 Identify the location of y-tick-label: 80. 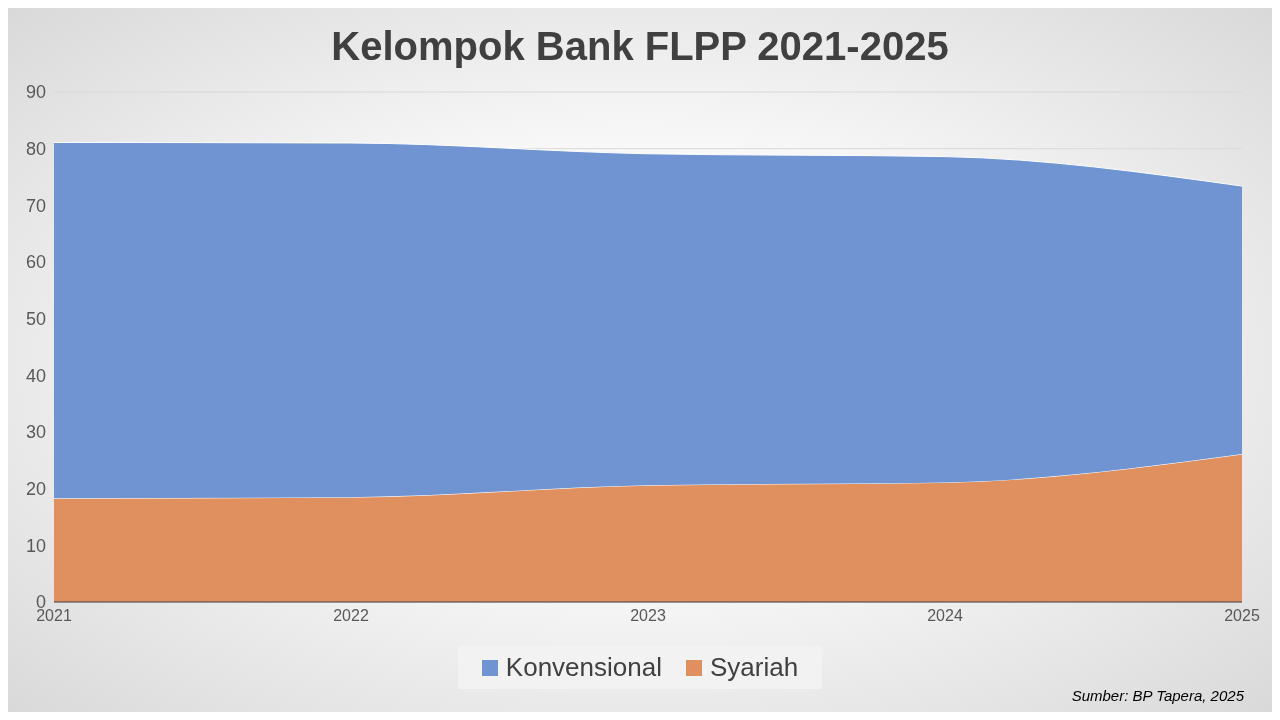
(35, 149).